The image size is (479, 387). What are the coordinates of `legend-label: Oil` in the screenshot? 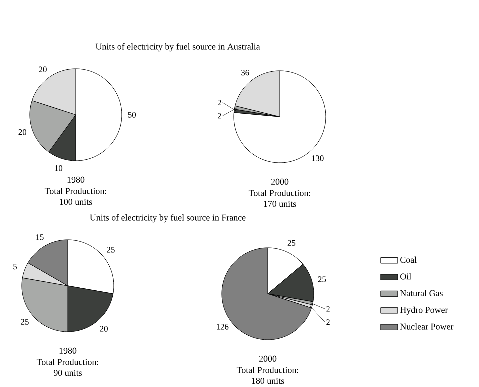 It's located at (406, 276).